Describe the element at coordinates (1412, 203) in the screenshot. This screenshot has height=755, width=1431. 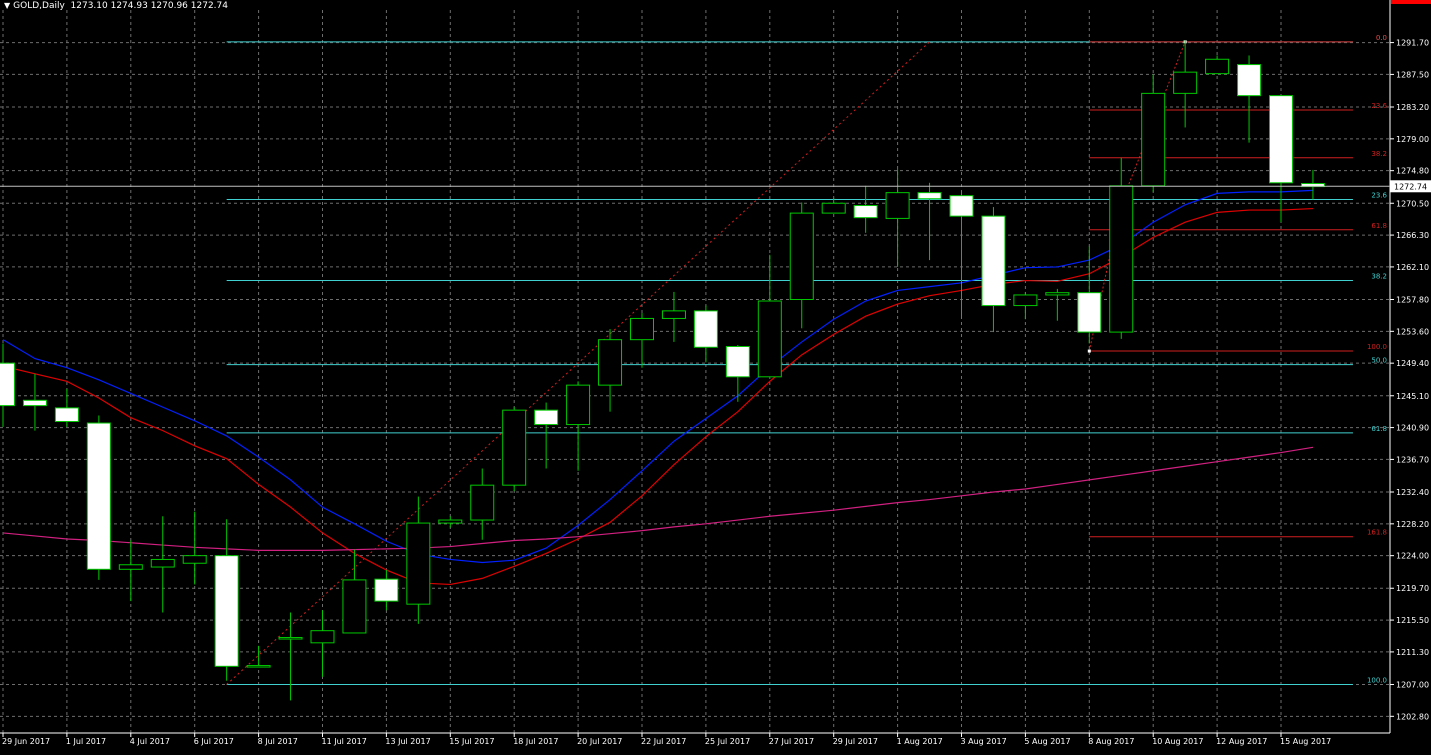
I see `y-tick-label: 1270.50` at that location.